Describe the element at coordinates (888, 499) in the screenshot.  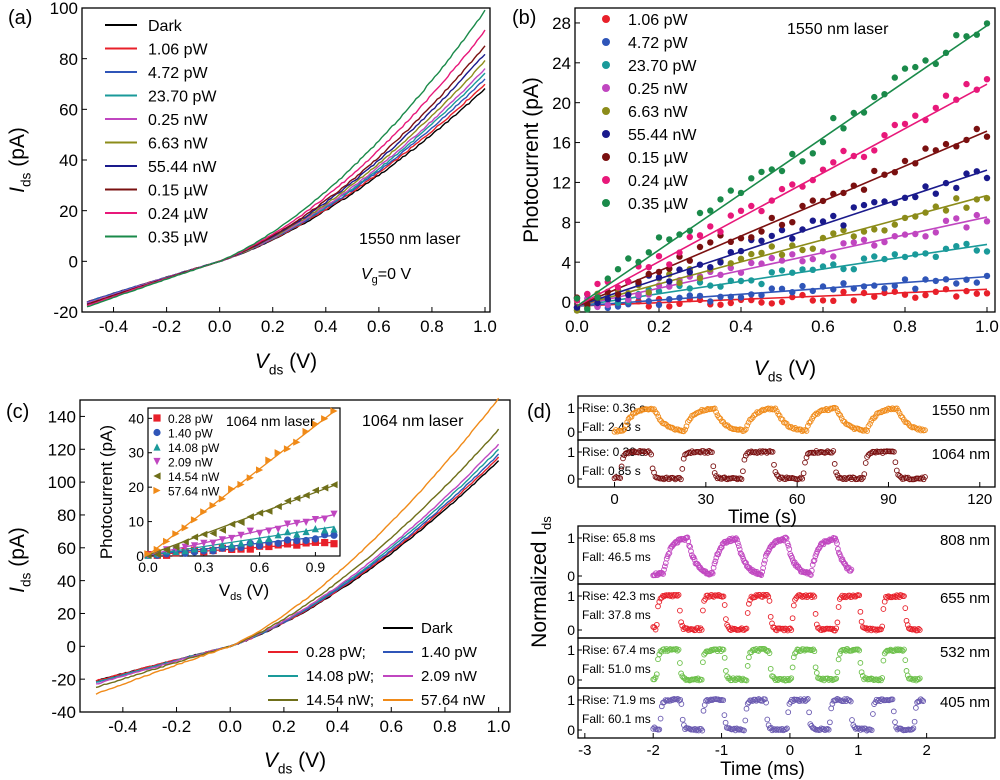
I see `x-tick-label: 90` at that location.